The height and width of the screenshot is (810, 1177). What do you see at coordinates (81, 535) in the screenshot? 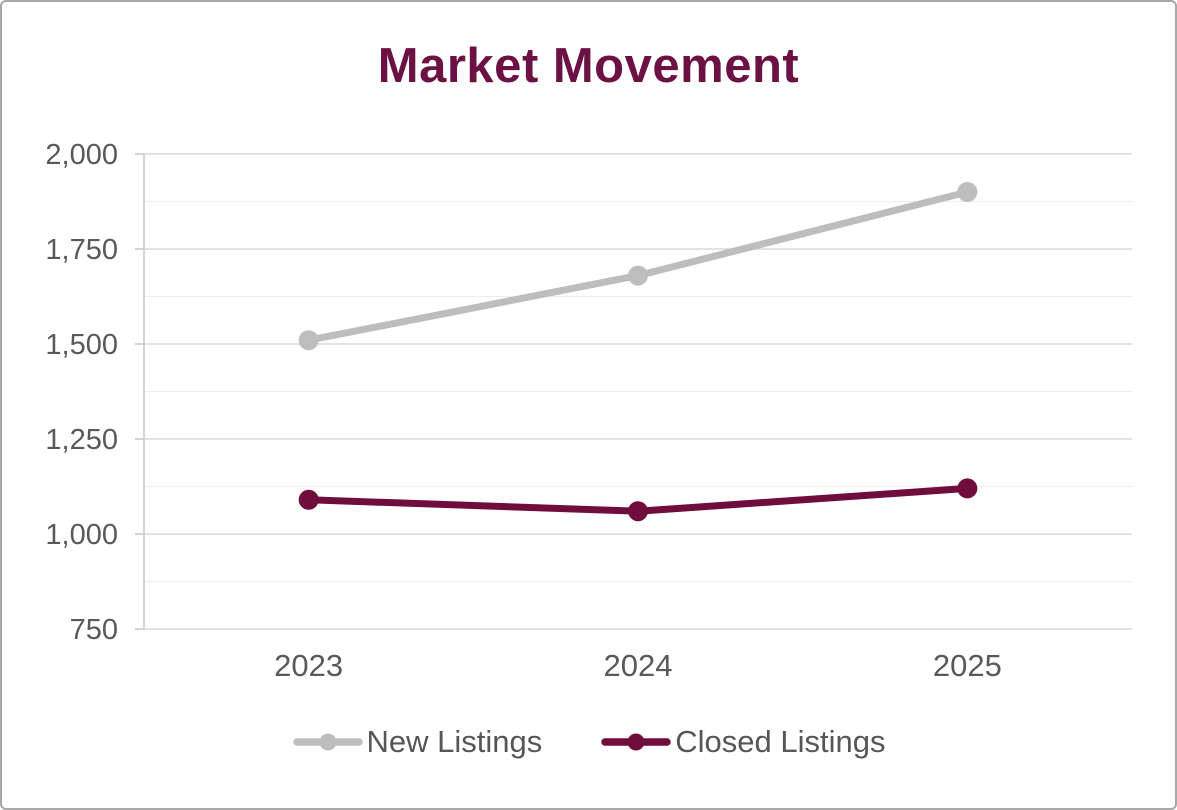
I see `svg-text: 1,000` at bounding box center [81, 535].